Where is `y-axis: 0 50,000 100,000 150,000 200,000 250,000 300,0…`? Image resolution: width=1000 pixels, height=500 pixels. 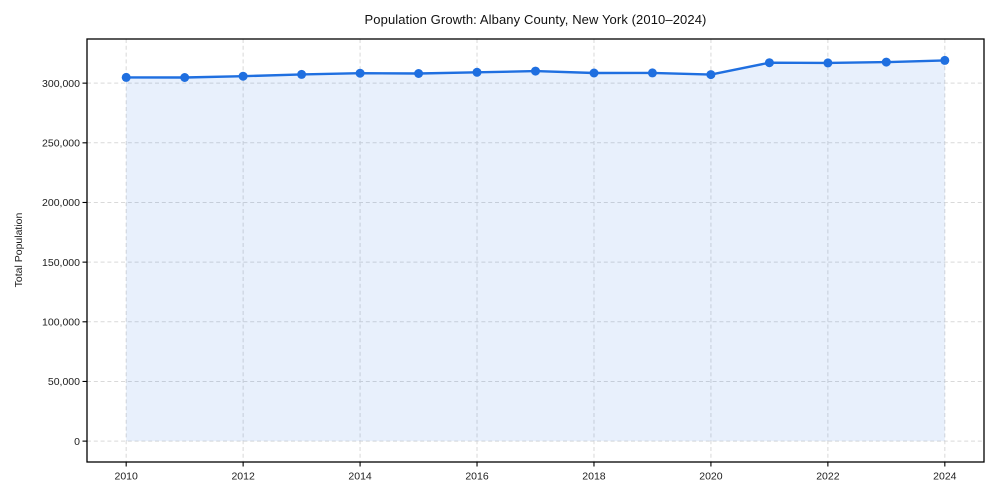
y-axis: 0 50,000 100,000 150,000 200,000 250,000 300,0… is located at coordinates (64, 263).